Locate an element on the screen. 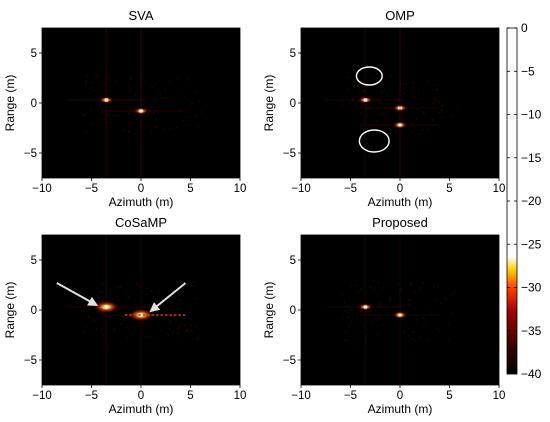 The image size is (550, 422). colorbar: 0 −5 −10 −15 −20 −25 −30 −35 −40 is located at coordinates (524, 201).